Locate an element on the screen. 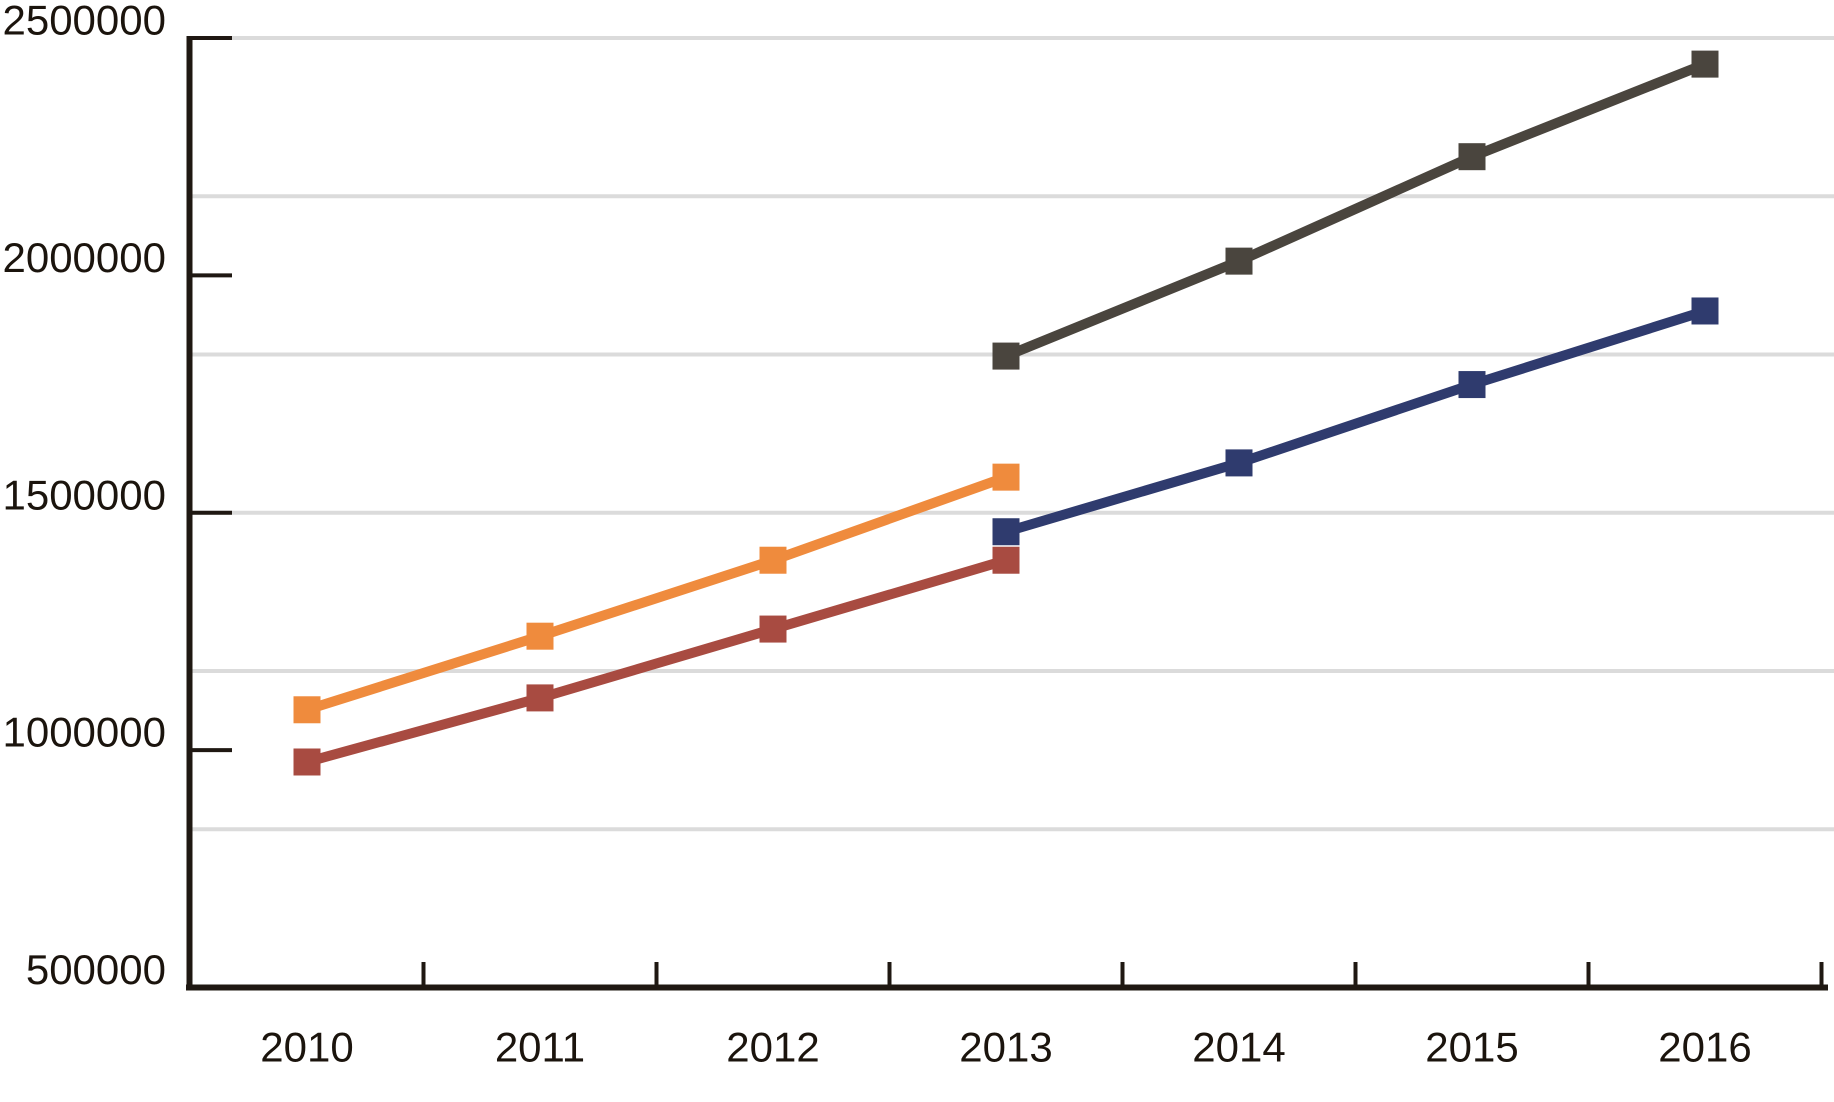 Image resolution: width=1834 pixels, height=1102 pixels. series-navy-line is located at coordinates (1355, 421).